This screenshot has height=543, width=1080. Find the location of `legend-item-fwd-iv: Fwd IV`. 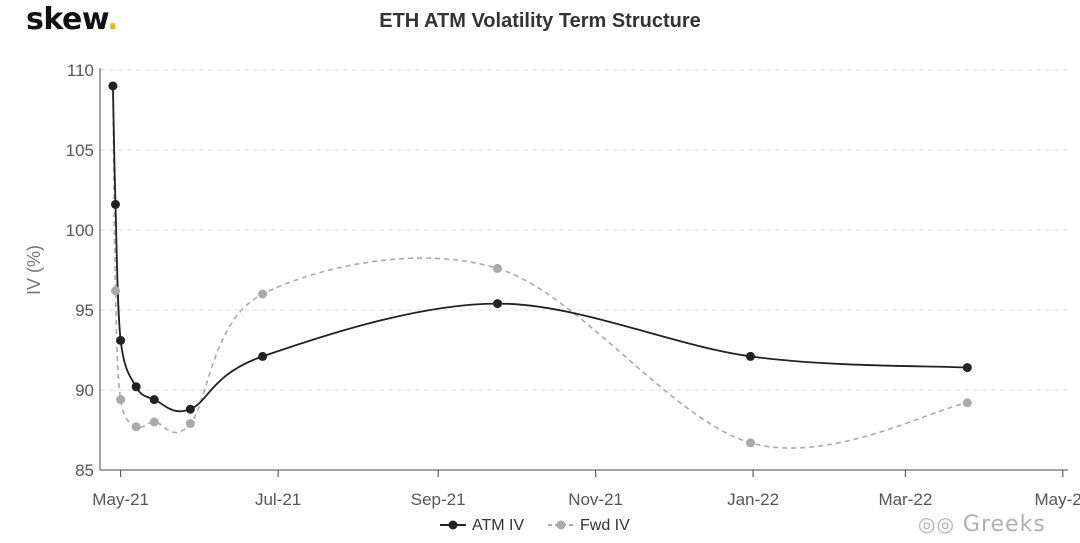

legend-item-fwd-iv: Fwd IV is located at coordinates (589, 525).